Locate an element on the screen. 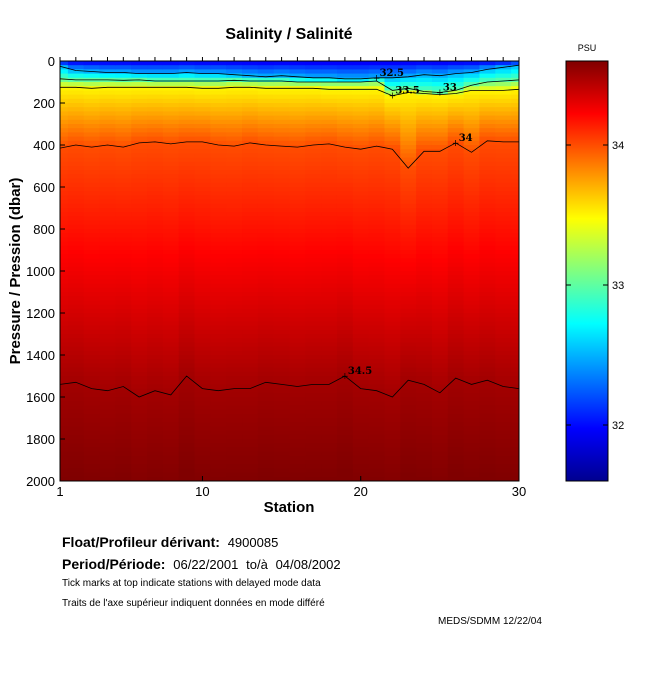 This screenshot has width=650, height=680. colorbar-unit: PSU is located at coordinates (587, 48).